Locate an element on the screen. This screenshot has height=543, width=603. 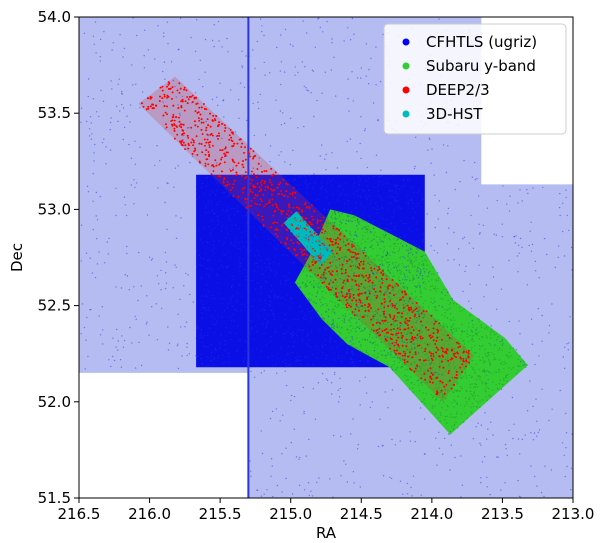
x-tick-label: 214.0 is located at coordinates (431, 514).